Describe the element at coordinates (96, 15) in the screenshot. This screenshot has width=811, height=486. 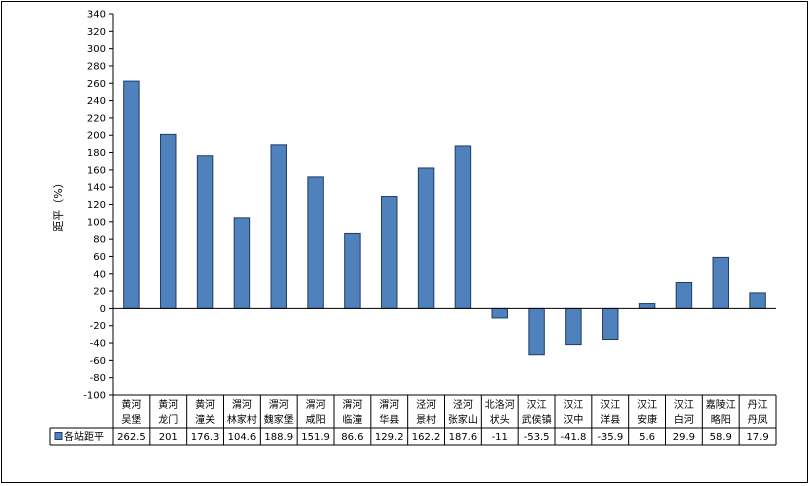
I see `y-tick-label: 340` at that location.